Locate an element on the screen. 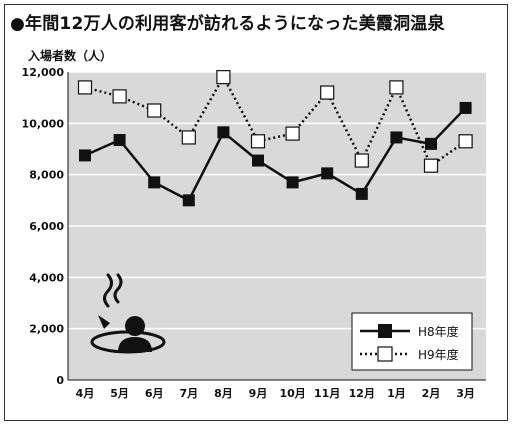 The height and width of the screenshot is (427, 514). legend-label-h9: H9年度 is located at coordinates (438, 354).